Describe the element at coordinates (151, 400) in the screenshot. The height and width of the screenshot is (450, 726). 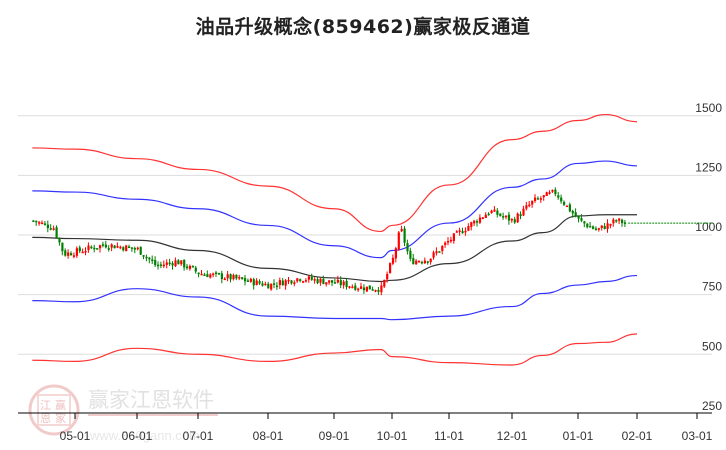
I see `watermark-brand: 赢家江恩软件` at that location.